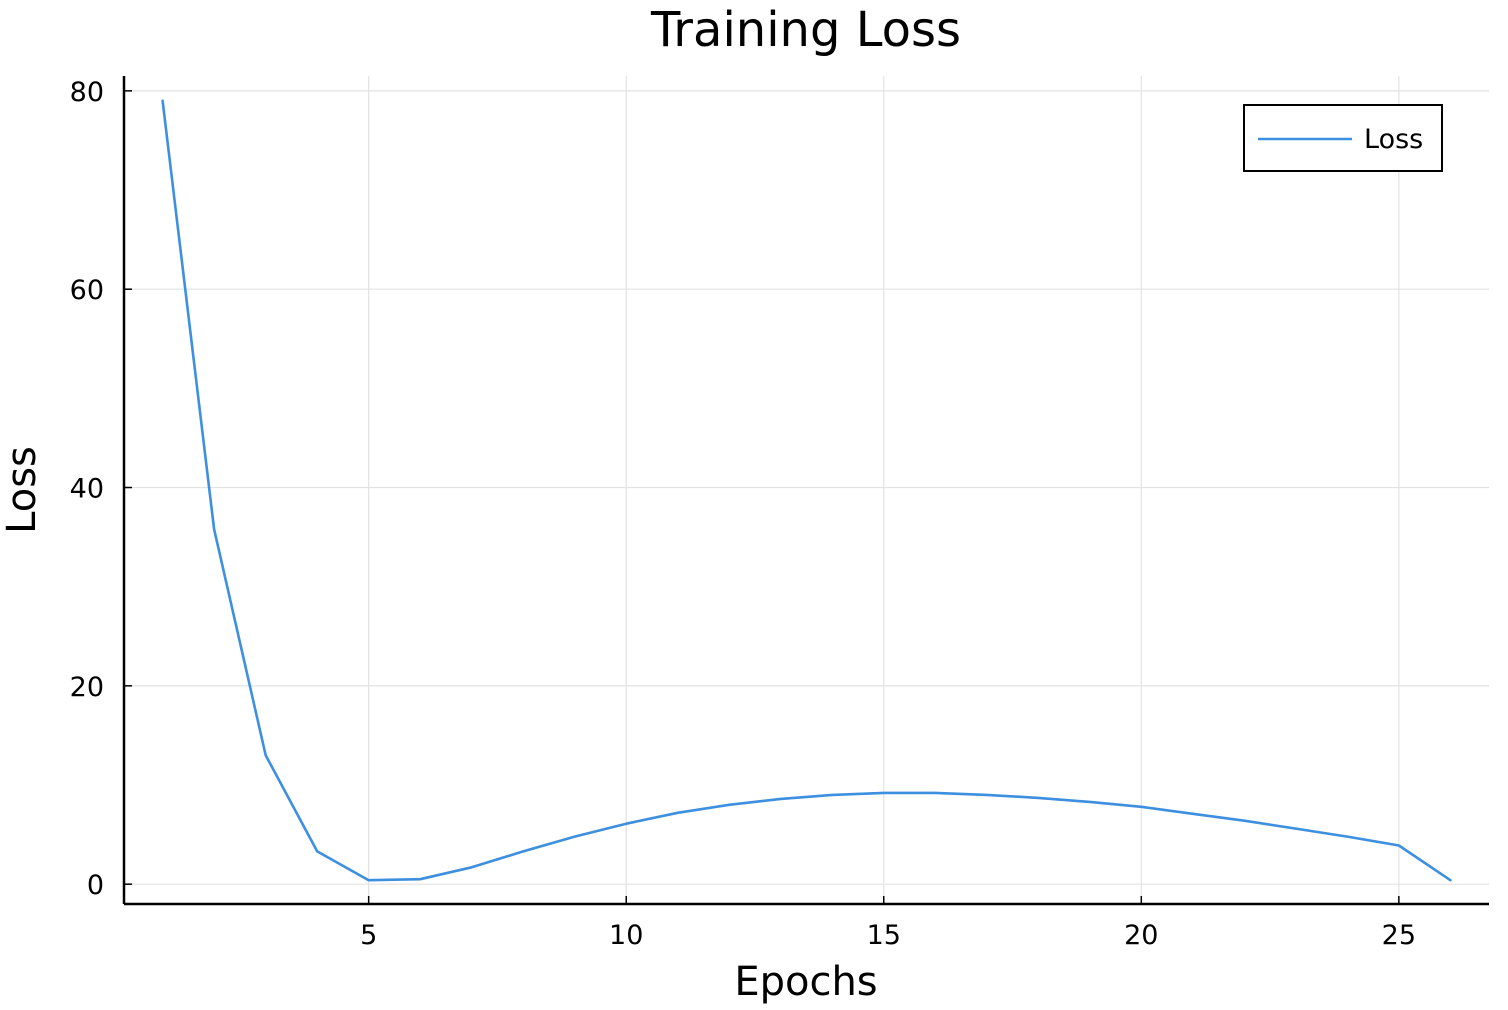  What do you see at coordinates (95, 885) in the screenshot?
I see `y-tick-label: 0` at bounding box center [95, 885].